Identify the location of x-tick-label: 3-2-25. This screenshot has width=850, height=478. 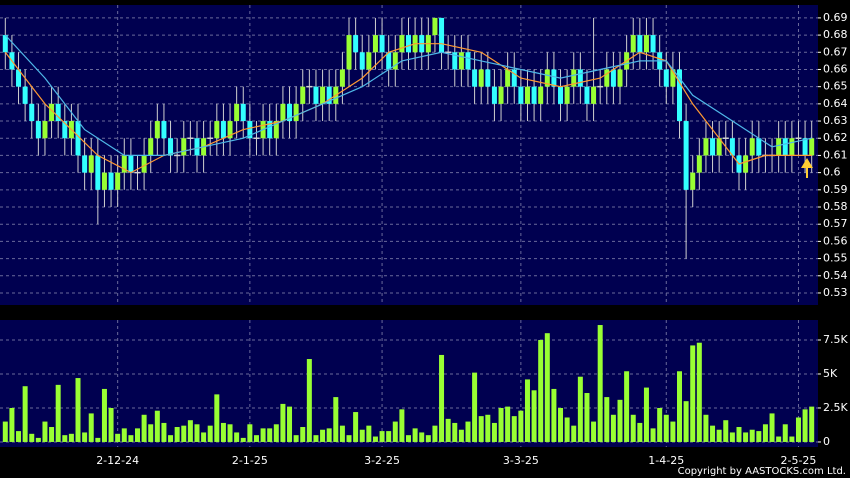
(382, 460).